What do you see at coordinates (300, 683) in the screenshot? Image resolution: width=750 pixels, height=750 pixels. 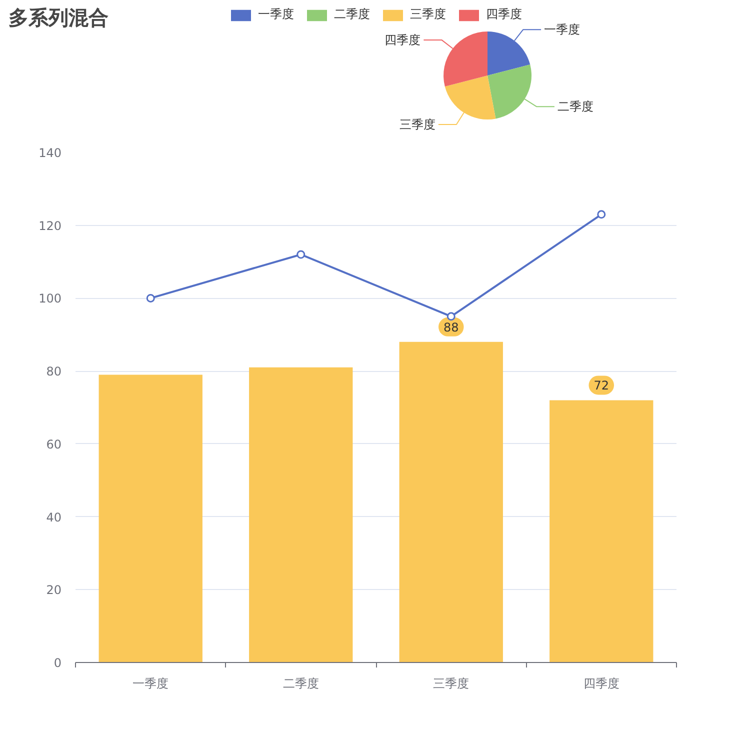 I see `x-tick-label: 二季度` at bounding box center [300, 683].